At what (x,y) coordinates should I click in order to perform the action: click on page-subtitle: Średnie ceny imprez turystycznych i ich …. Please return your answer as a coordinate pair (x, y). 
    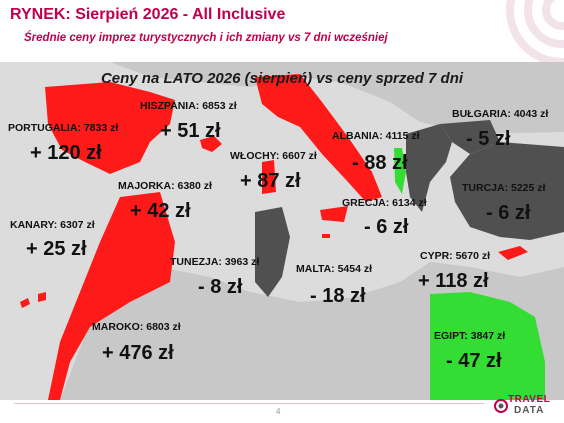
    Looking at the image, I should click on (206, 38).